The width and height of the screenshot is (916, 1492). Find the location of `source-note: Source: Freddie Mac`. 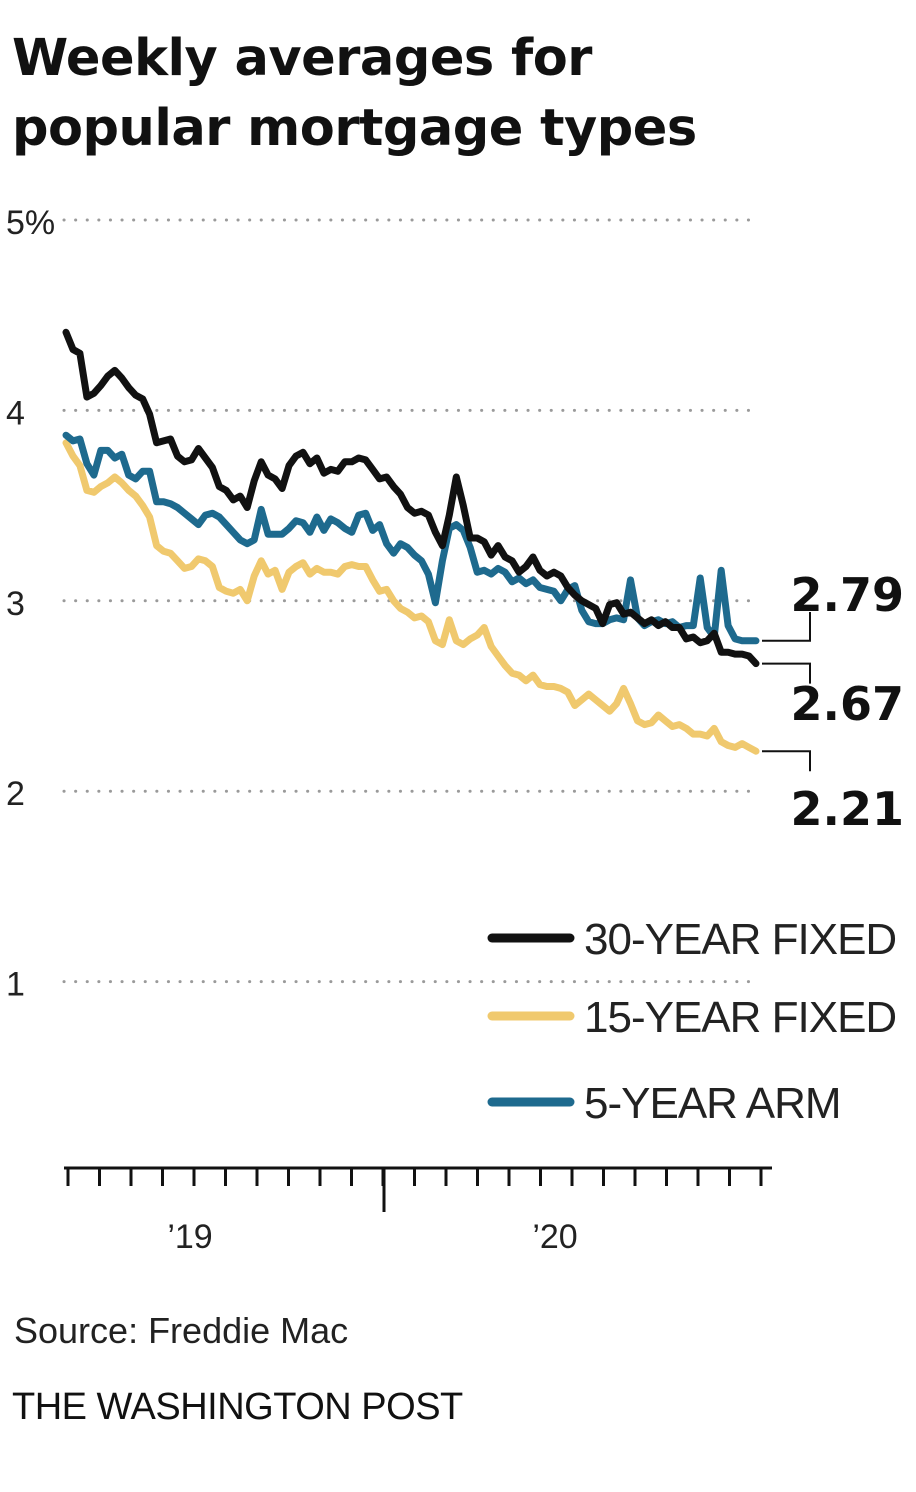

source-note: Source: Freddie Mac is located at coordinates (181, 1330).